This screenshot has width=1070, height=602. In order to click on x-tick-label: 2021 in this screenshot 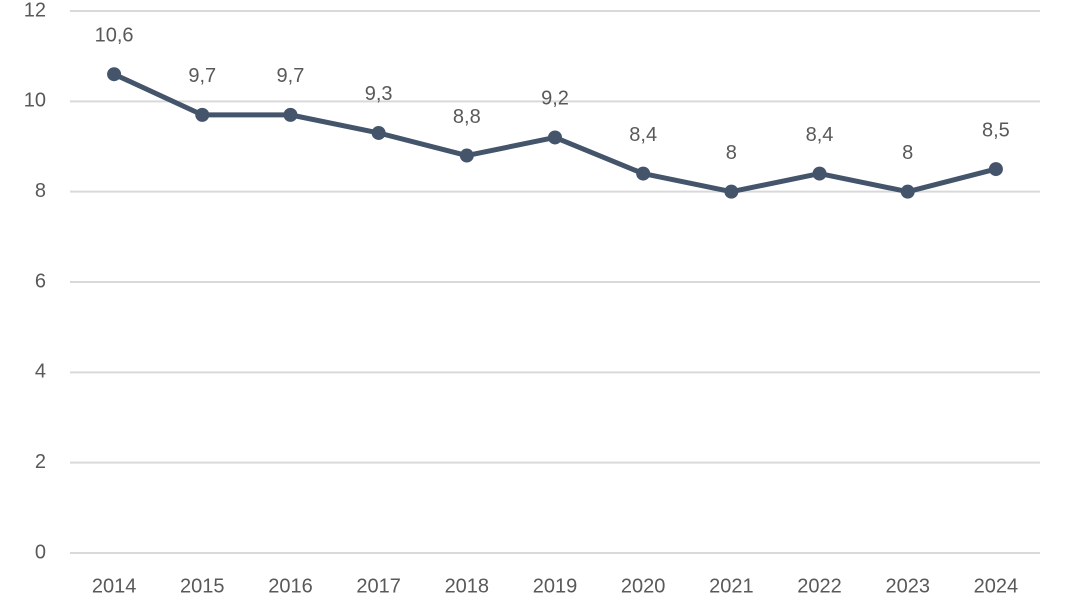, I will do `click(731, 586)`.